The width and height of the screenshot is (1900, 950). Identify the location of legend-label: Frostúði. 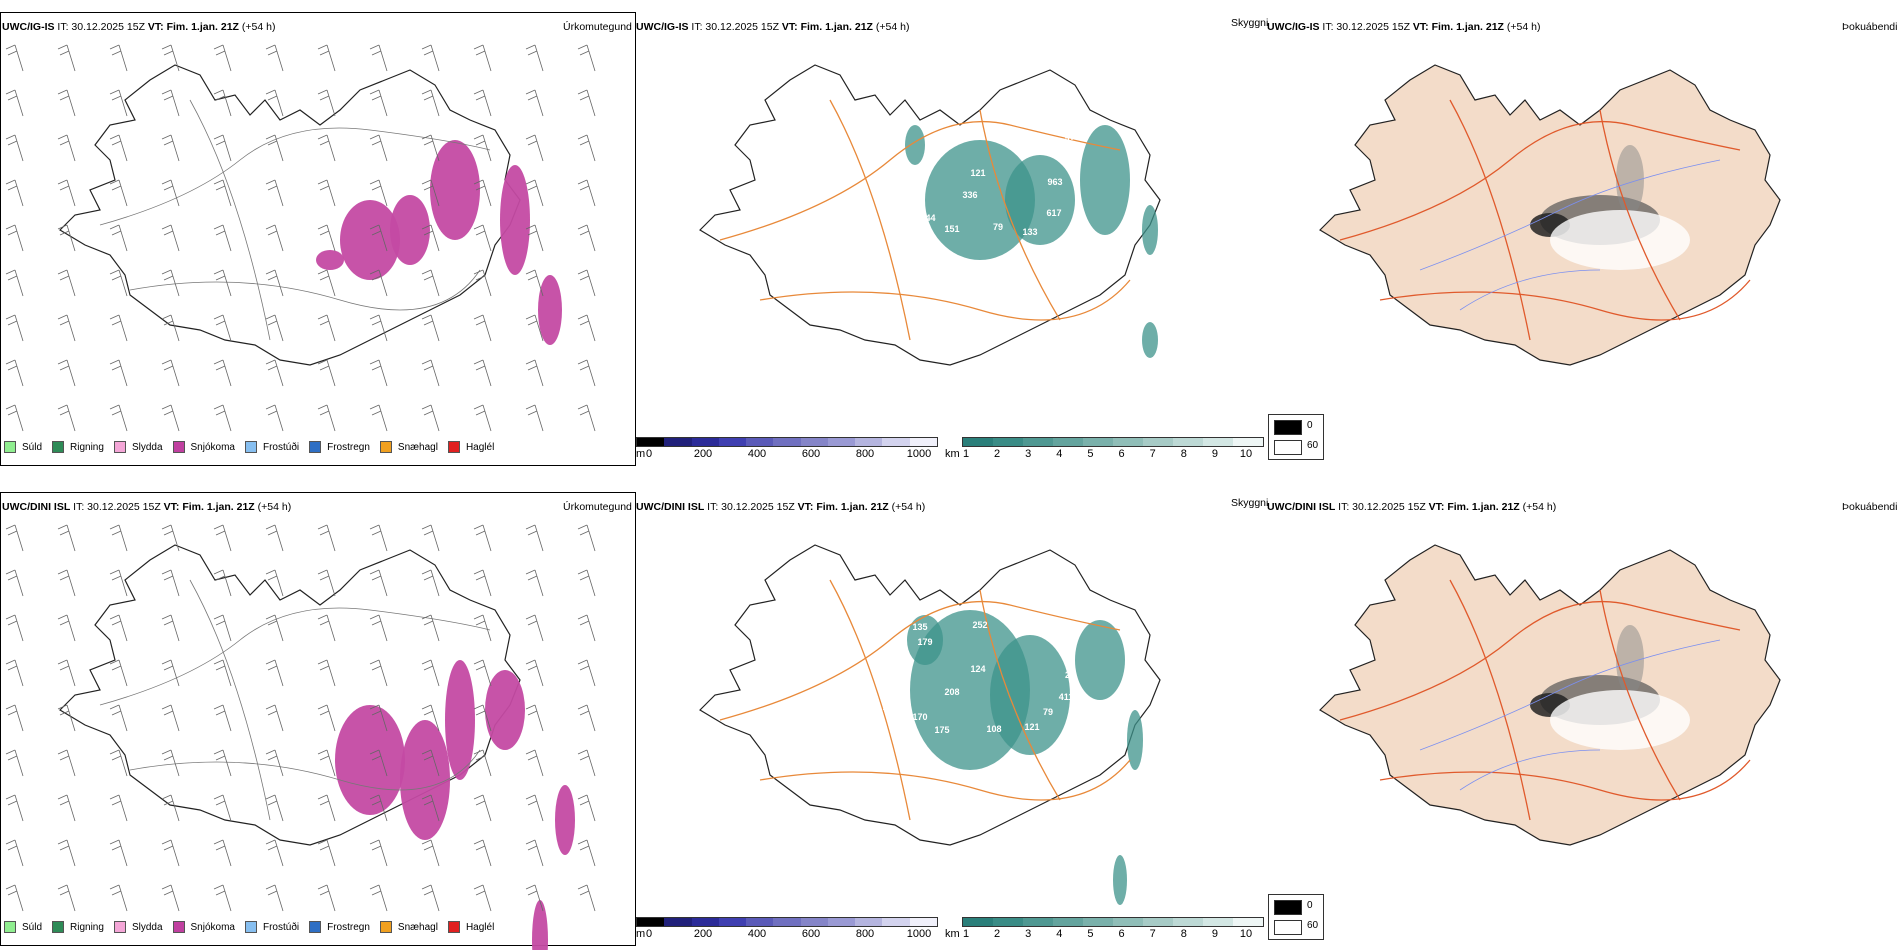
(281, 447).